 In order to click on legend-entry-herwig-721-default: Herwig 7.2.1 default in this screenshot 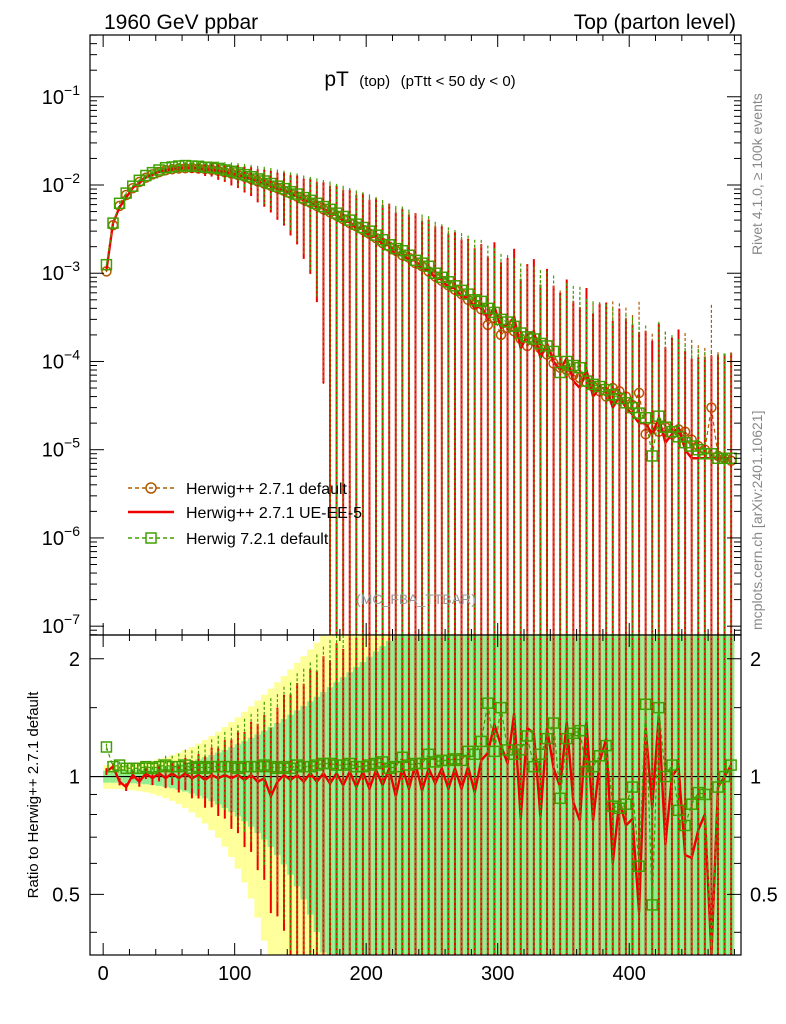, I will do `click(228, 539)`.